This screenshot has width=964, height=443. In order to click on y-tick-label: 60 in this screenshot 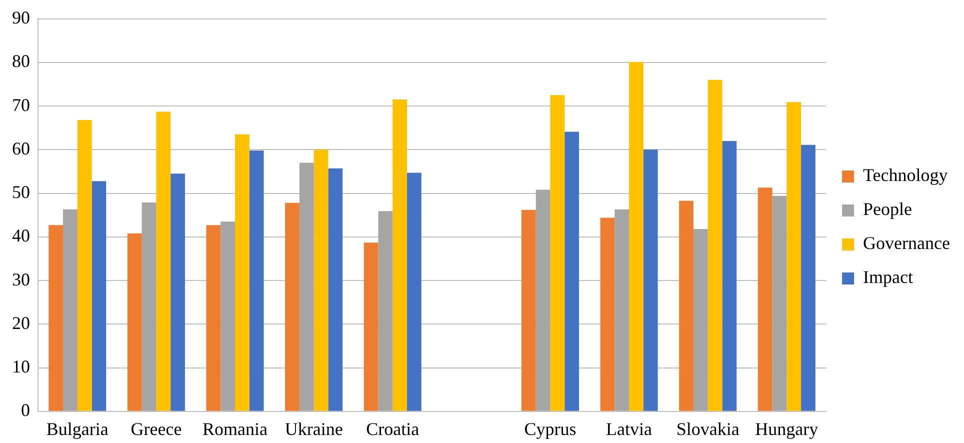, I will do `click(21, 148)`.